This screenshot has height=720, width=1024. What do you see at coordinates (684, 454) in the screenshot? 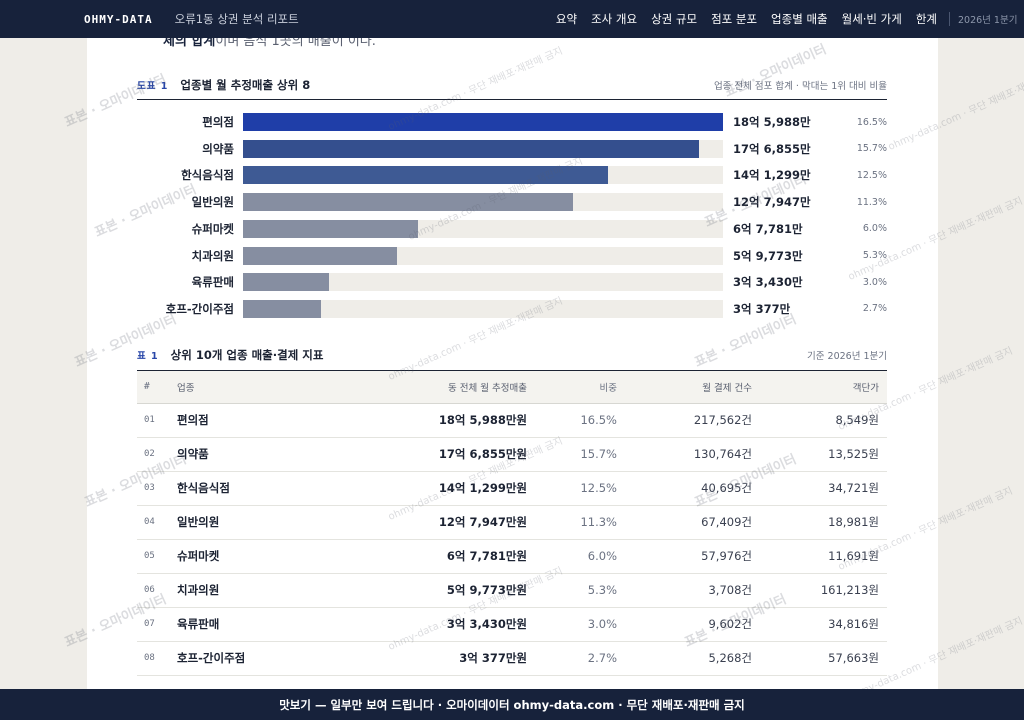
I see `row-transactions: 130,764건` at bounding box center [684, 454].